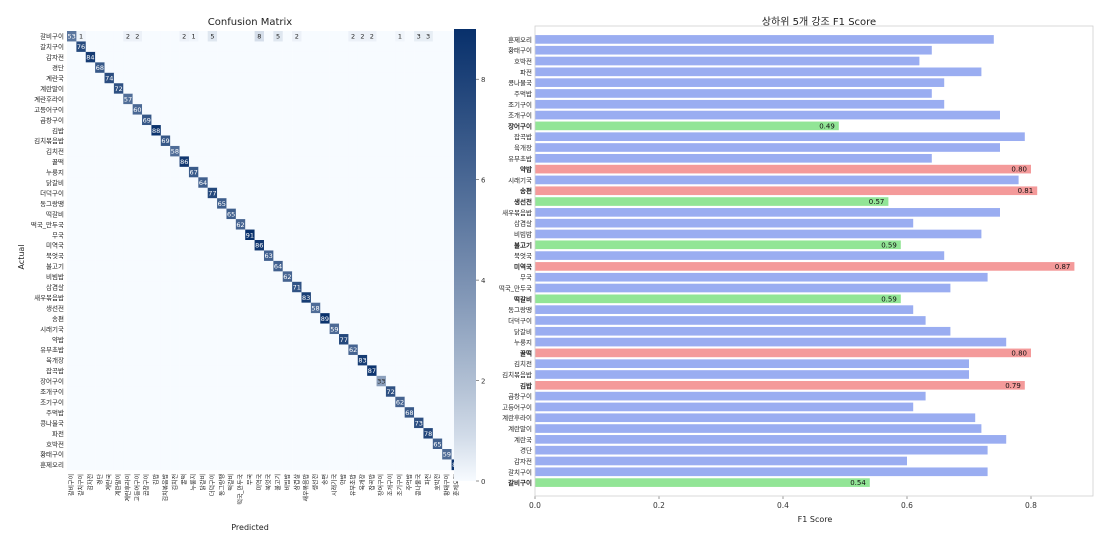  I want to click on f1-value-label: 0.81, so click(1026, 191).